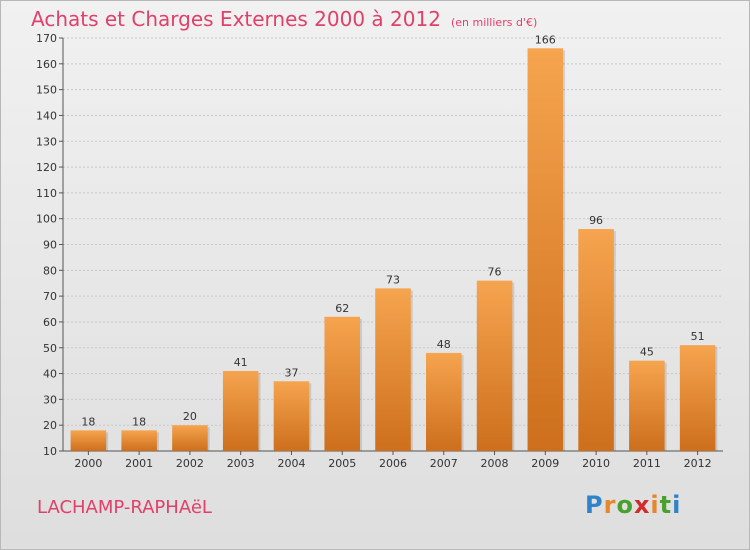  Describe the element at coordinates (610, 505) in the screenshot. I see `logo-letter: r` at that location.